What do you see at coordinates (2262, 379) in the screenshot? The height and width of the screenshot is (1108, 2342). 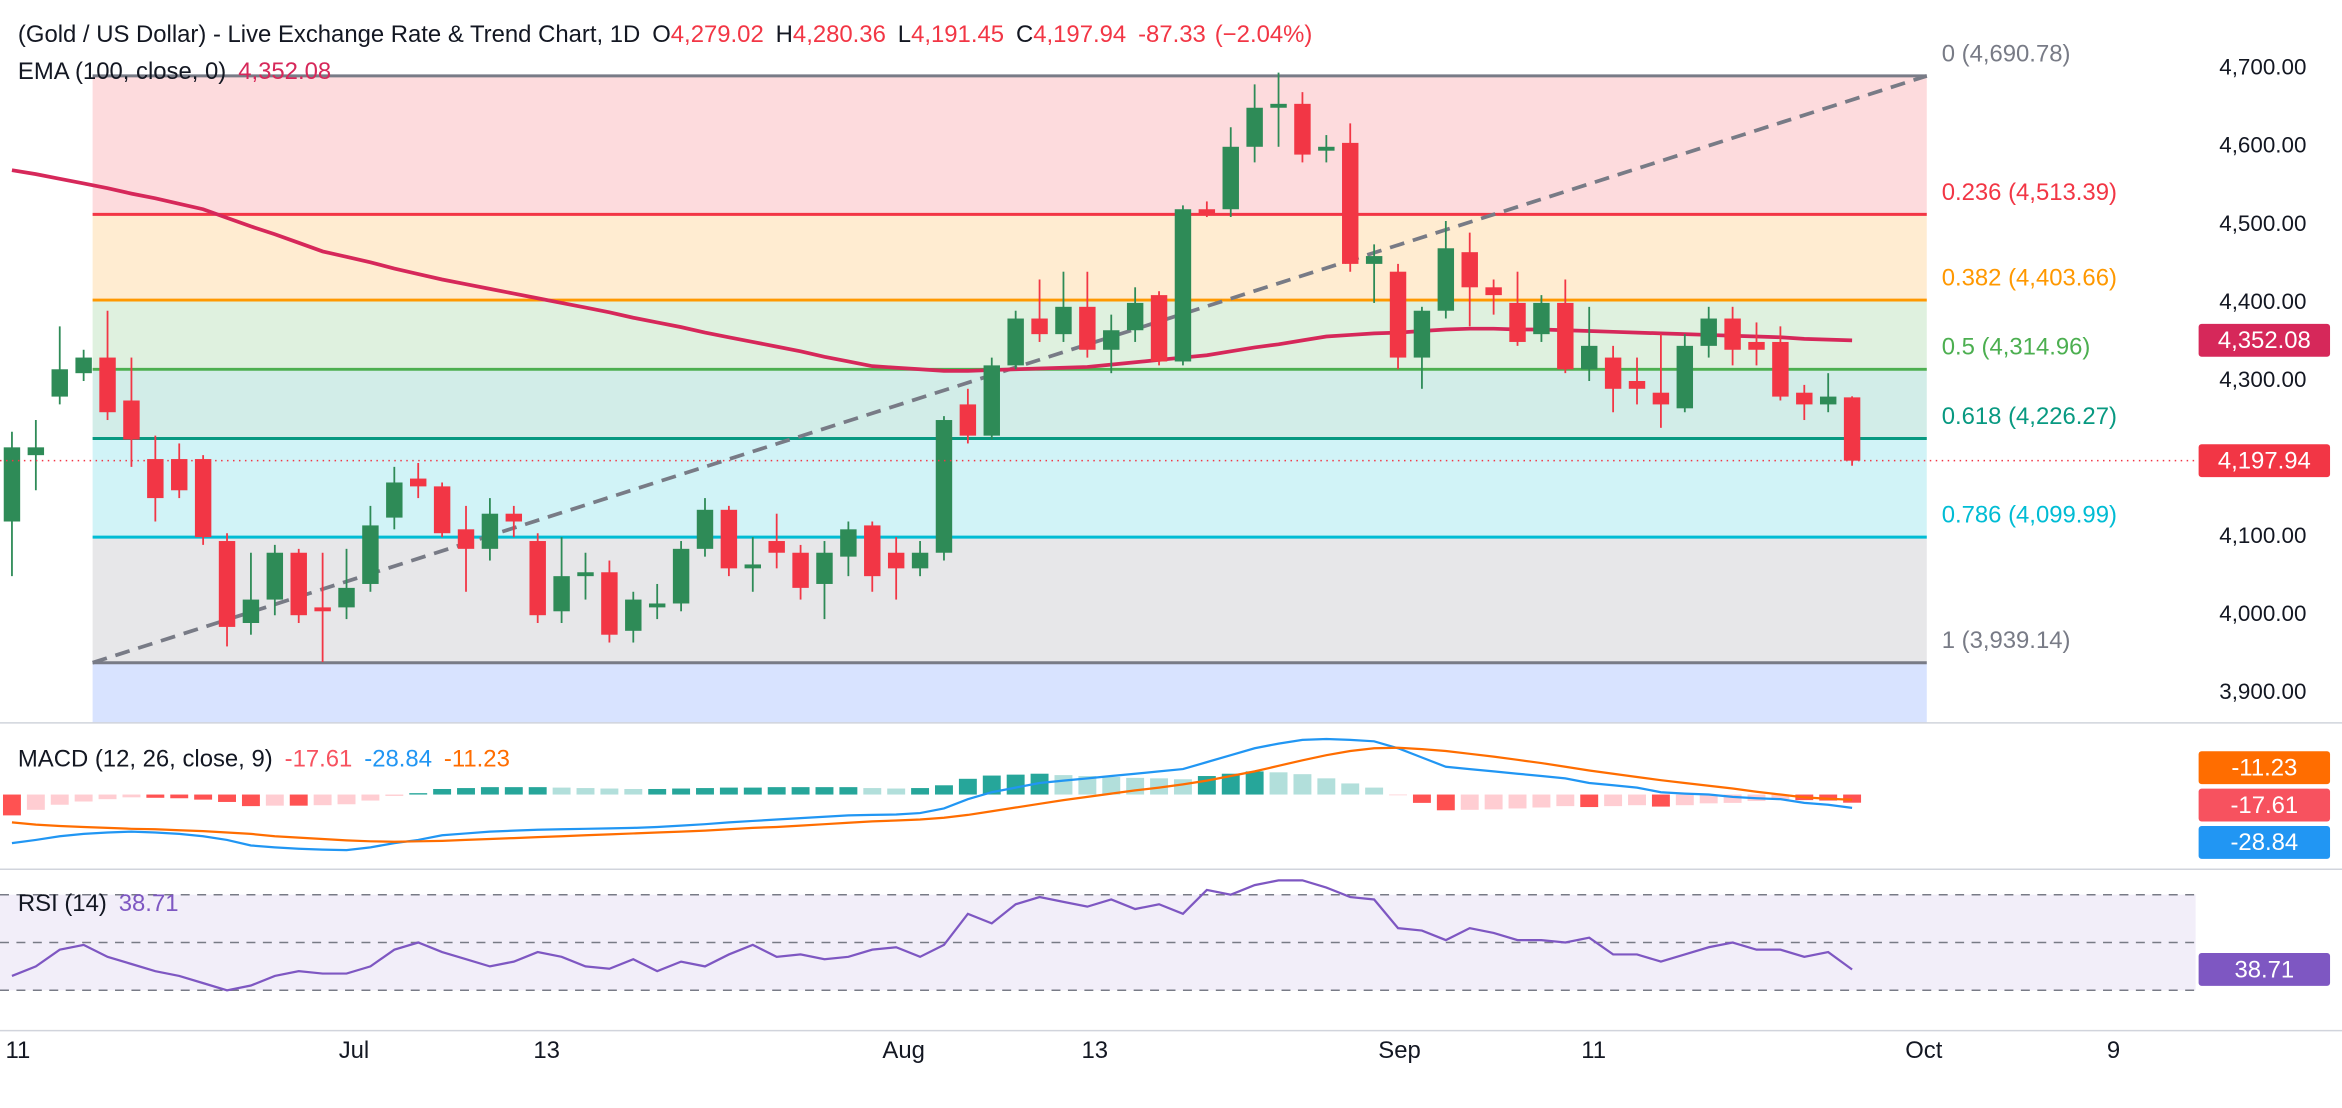 I see `y-tick-label: 4,300.00` at bounding box center [2262, 379].